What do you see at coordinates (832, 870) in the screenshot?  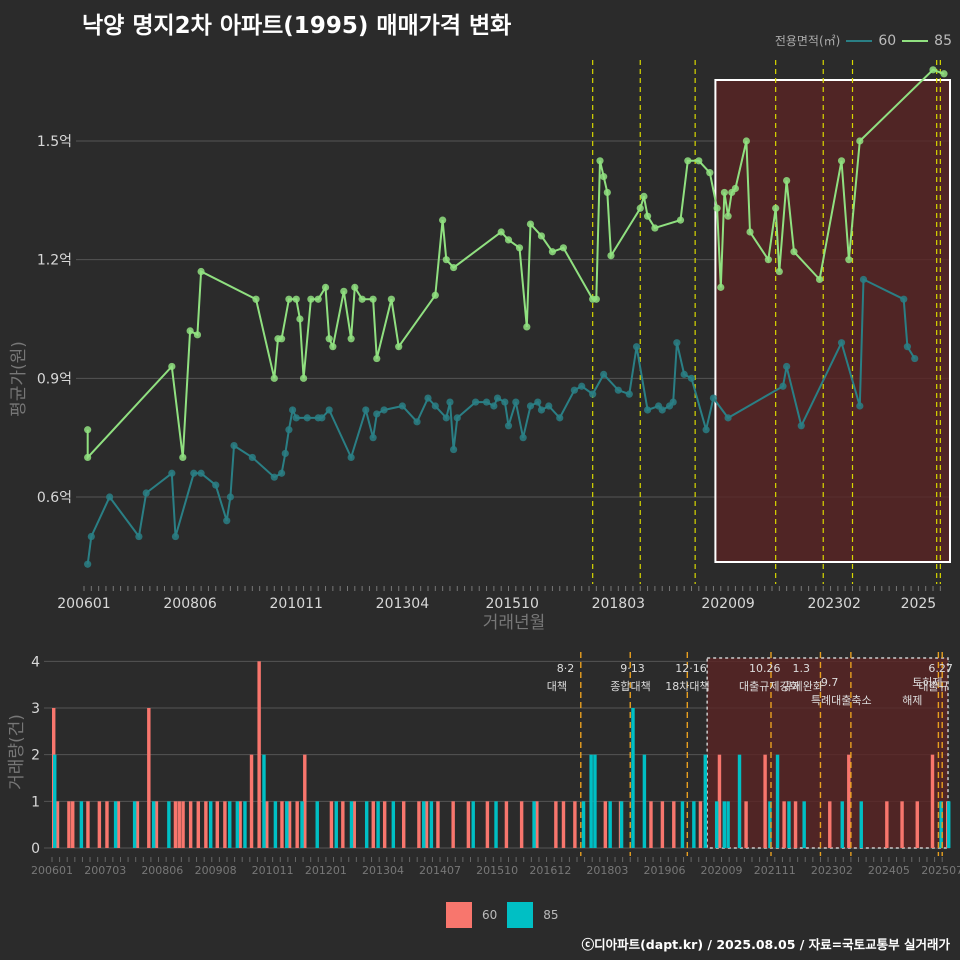 I see `bar-x-tick-label-14: 202302` at bounding box center [832, 870].